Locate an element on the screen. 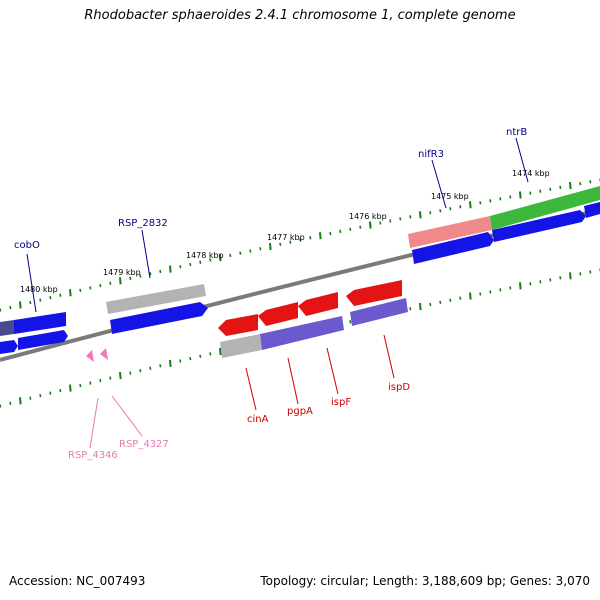 This screenshot has height=600, width=600. gene-purple-a is located at coordinates (302, 333).